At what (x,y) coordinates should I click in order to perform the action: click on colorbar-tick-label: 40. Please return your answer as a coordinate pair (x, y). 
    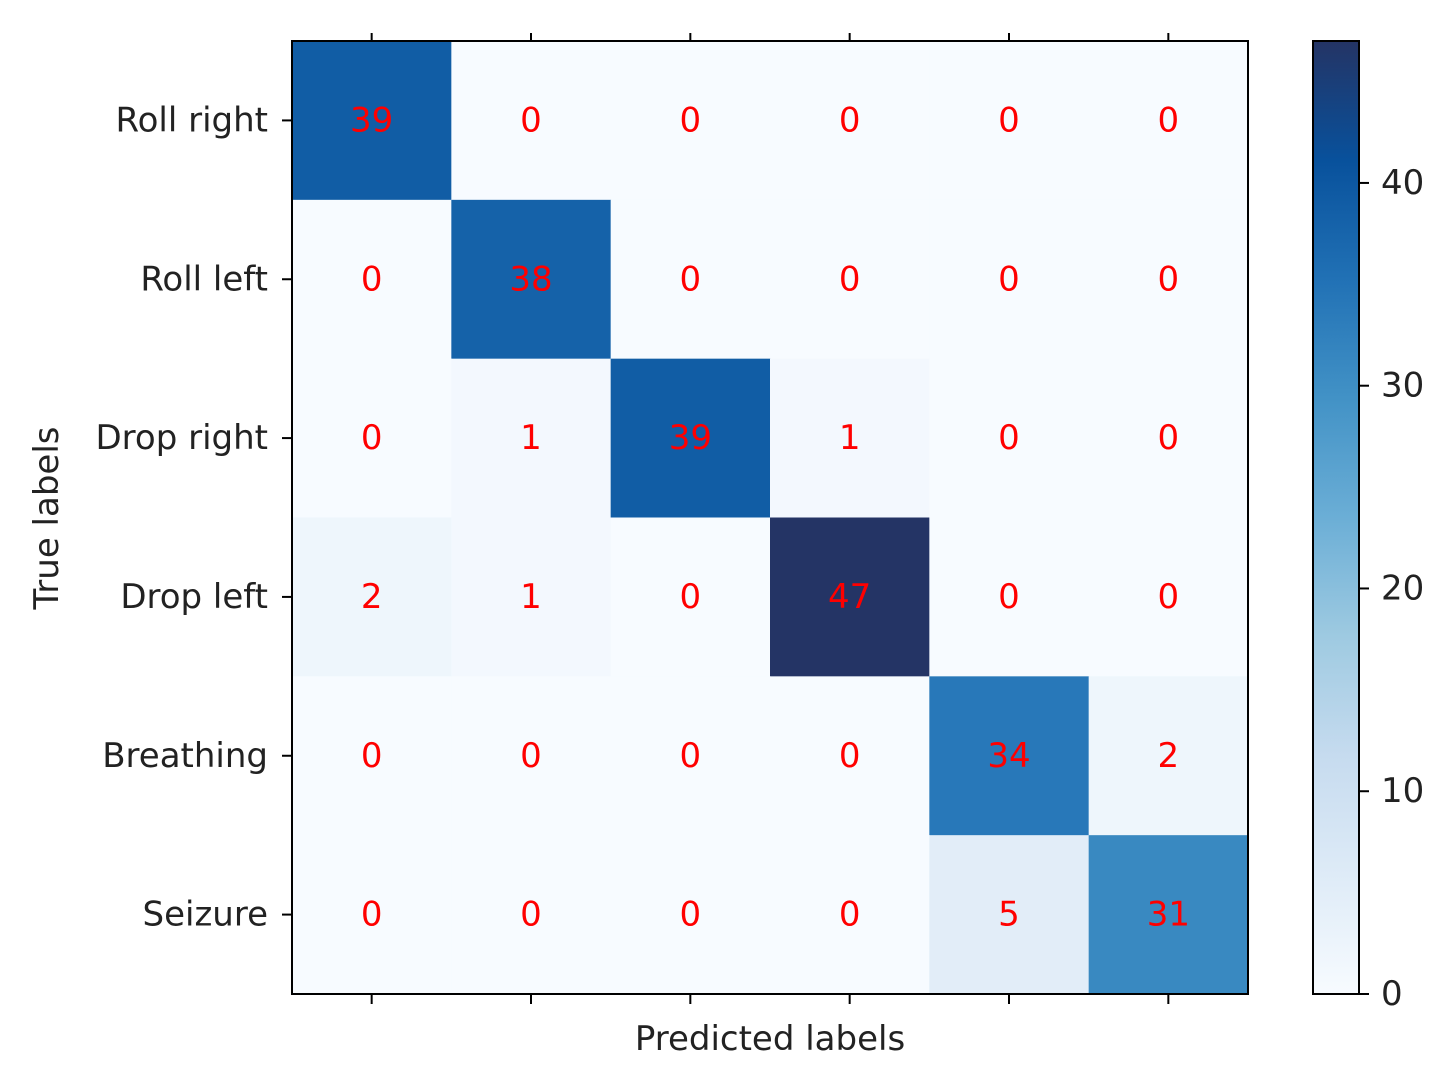
    Looking at the image, I should click on (1402, 183).